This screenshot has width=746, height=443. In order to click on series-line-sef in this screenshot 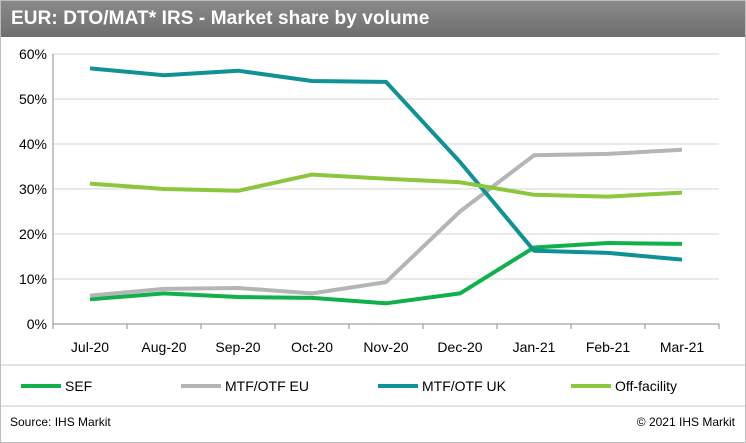, I will do `click(386, 273)`.